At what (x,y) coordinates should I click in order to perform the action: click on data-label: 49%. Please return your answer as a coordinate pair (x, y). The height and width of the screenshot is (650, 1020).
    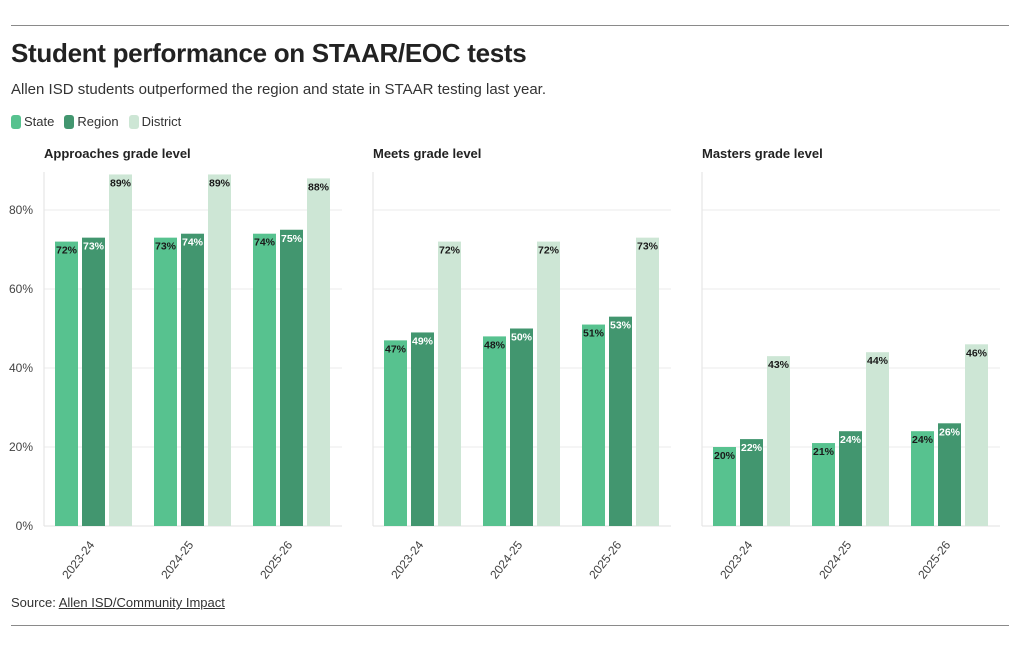
    Looking at the image, I should click on (423, 341).